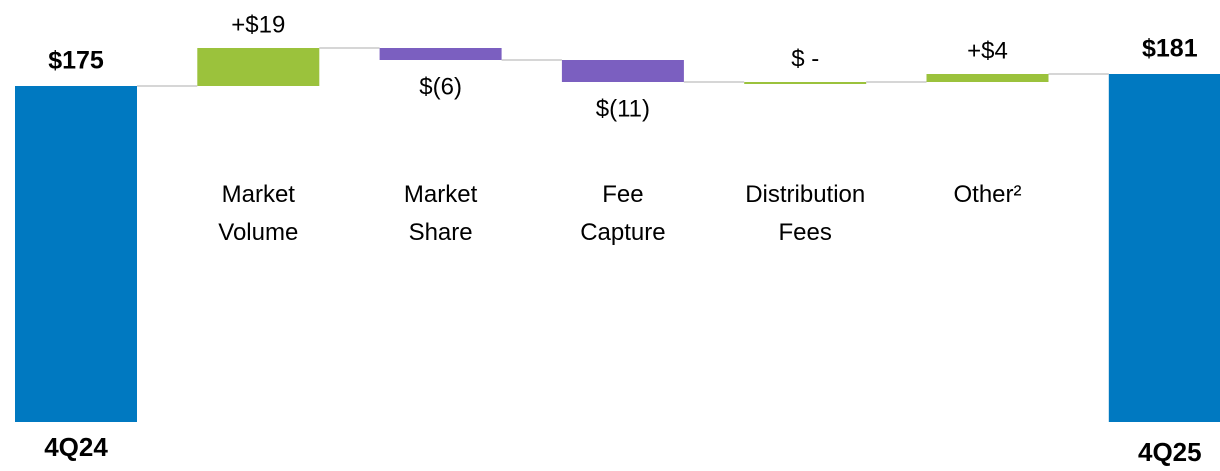 The image size is (1220, 471). What do you see at coordinates (76, 61) in the screenshot?
I see `value-label: $175` at bounding box center [76, 61].